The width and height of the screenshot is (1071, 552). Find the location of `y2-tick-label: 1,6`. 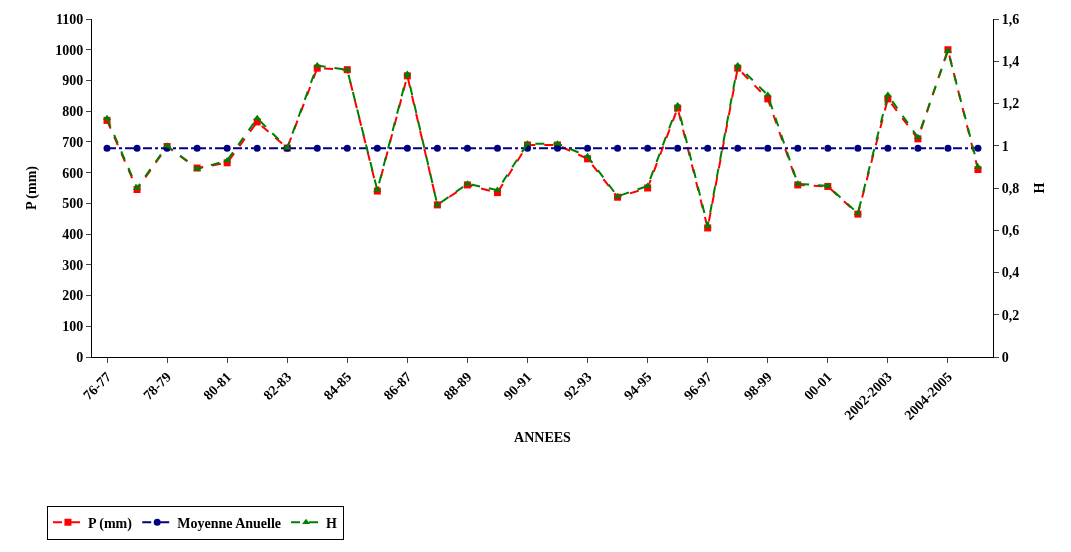

y2-tick-label: 1,6 is located at coordinates (1010, 19).